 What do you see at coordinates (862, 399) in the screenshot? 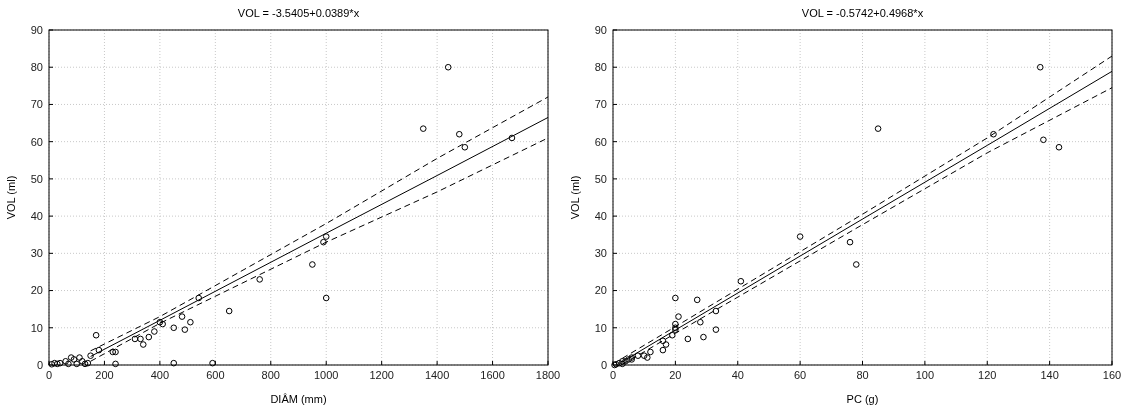
I see `x-axis-title: PC (g)` at bounding box center [862, 399].